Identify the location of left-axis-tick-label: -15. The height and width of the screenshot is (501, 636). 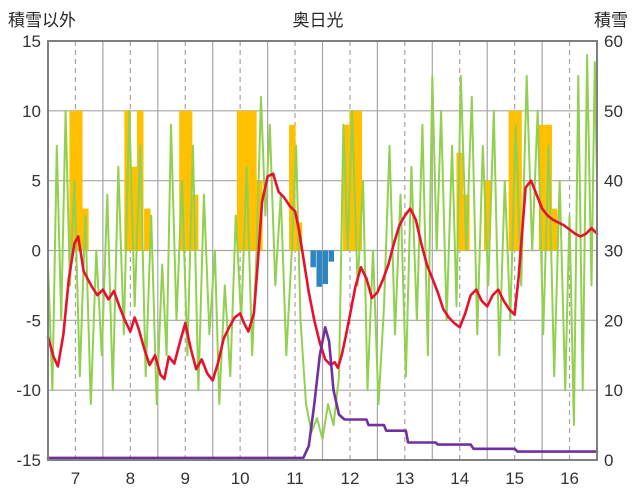
(28, 460).